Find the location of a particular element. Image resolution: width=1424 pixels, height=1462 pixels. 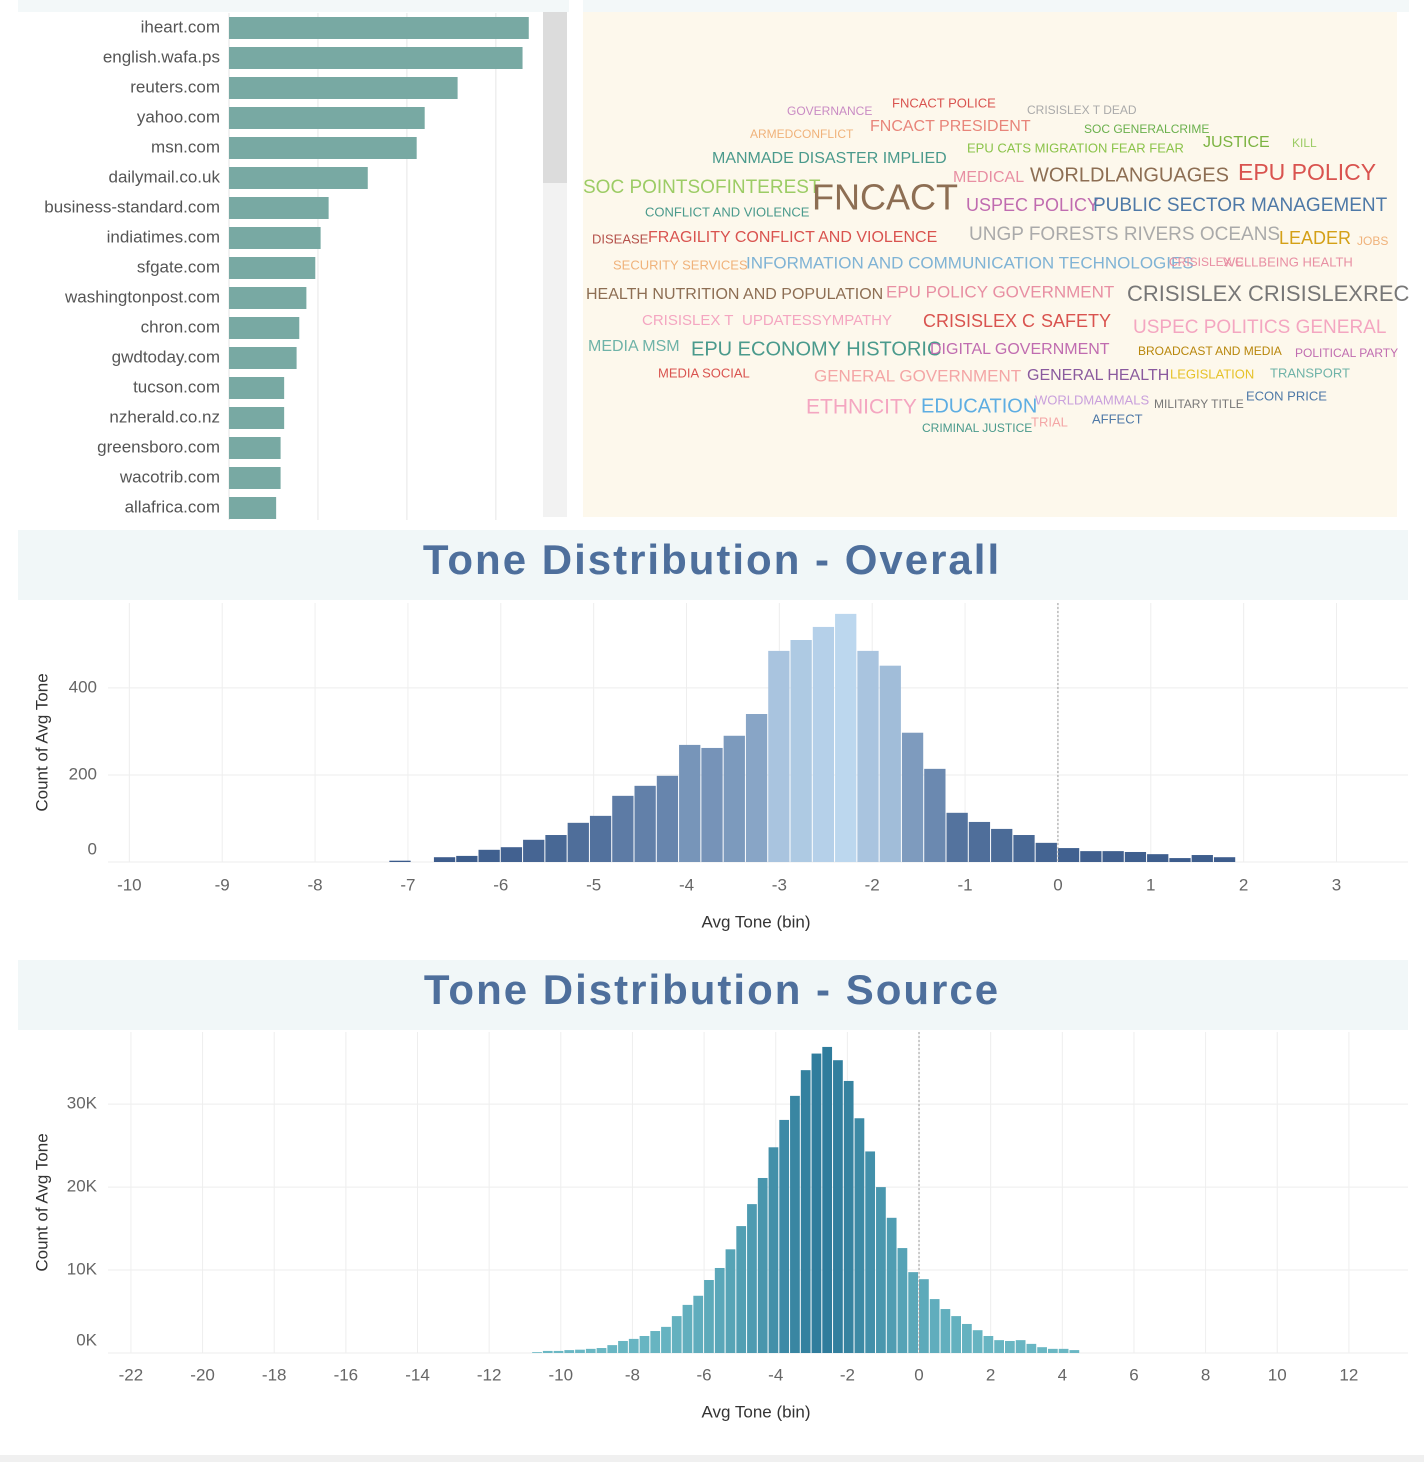

cloud-word: AFFECT is located at coordinates (1117, 418).